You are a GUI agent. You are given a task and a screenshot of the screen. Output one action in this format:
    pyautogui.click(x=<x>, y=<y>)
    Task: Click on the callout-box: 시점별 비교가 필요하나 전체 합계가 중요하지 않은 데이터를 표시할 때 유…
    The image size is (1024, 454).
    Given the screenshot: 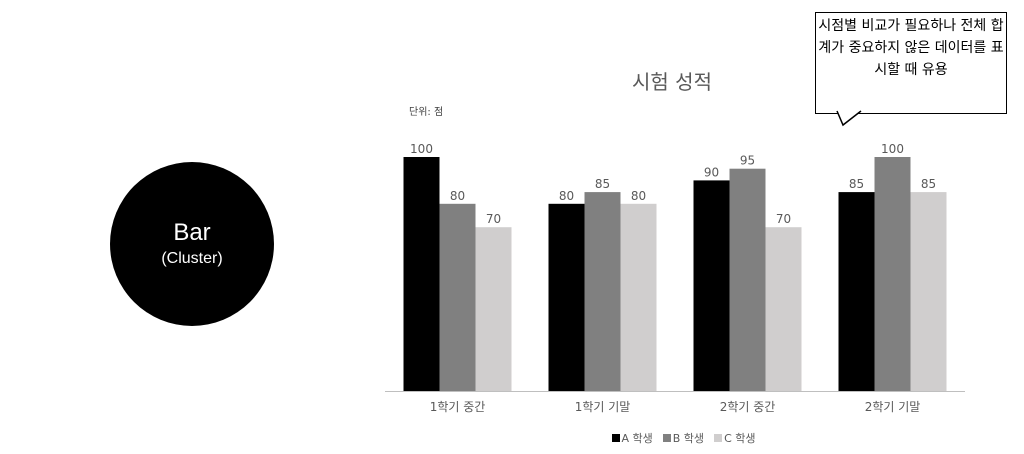 What is the action you would take?
    pyautogui.click(x=911, y=63)
    